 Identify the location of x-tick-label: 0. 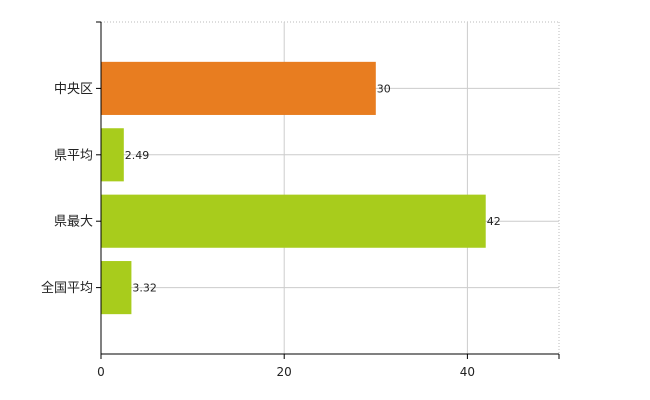
(101, 372).